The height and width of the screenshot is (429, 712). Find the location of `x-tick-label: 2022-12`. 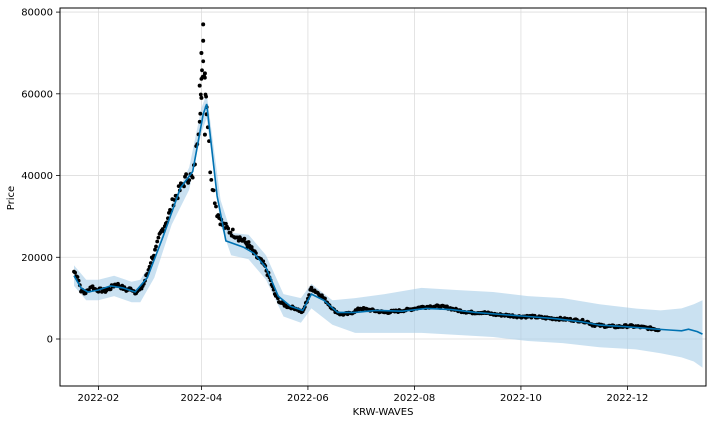

x-tick-label: 2022-12 is located at coordinates (628, 398).